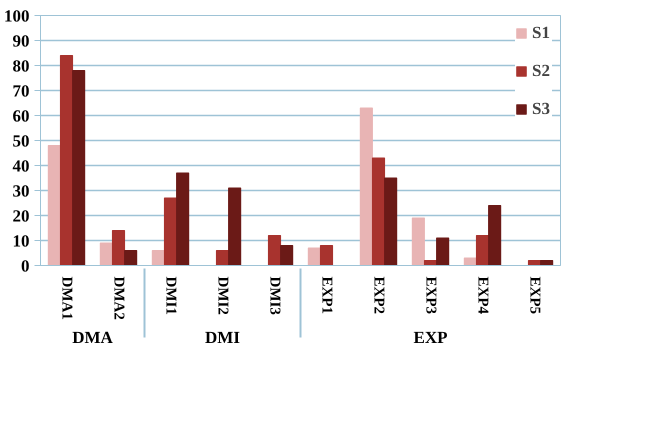  I want to click on y-tick-label: 100, so click(17, 16).